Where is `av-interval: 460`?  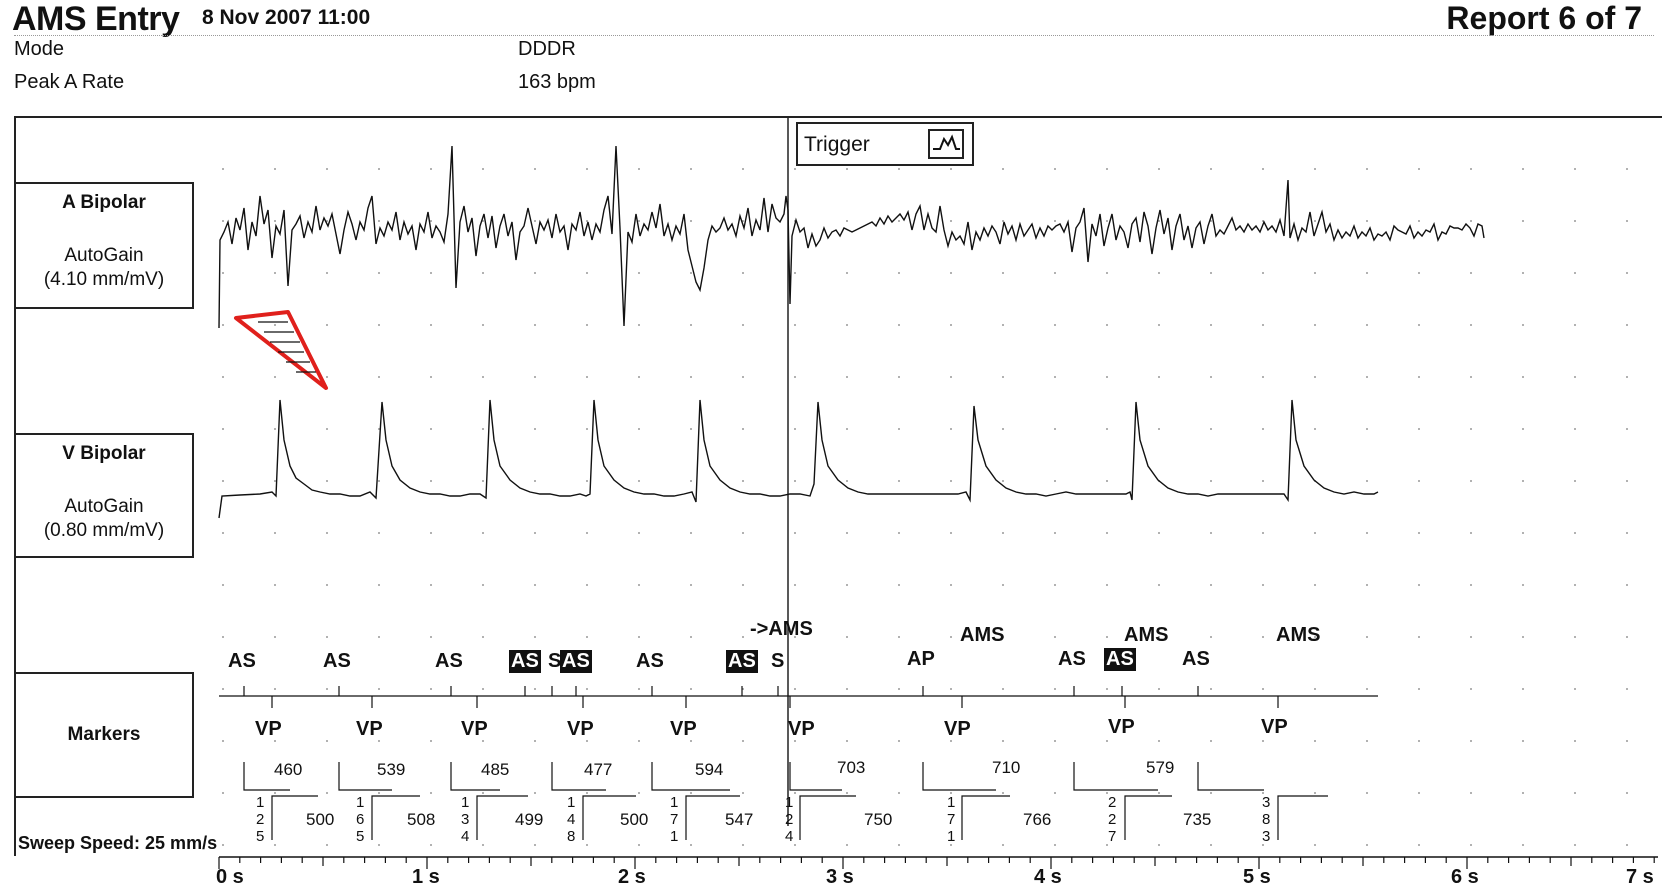 av-interval: 460 is located at coordinates (288, 769).